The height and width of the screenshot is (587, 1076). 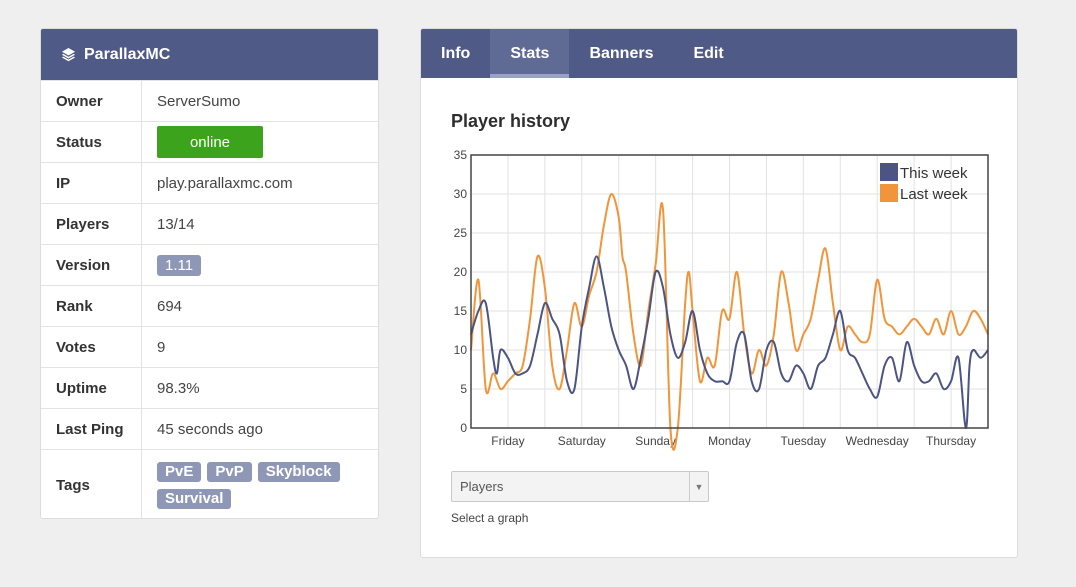 What do you see at coordinates (91, 347) in the screenshot?
I see `votes-label: Votes` at bounding box center [91, 347].